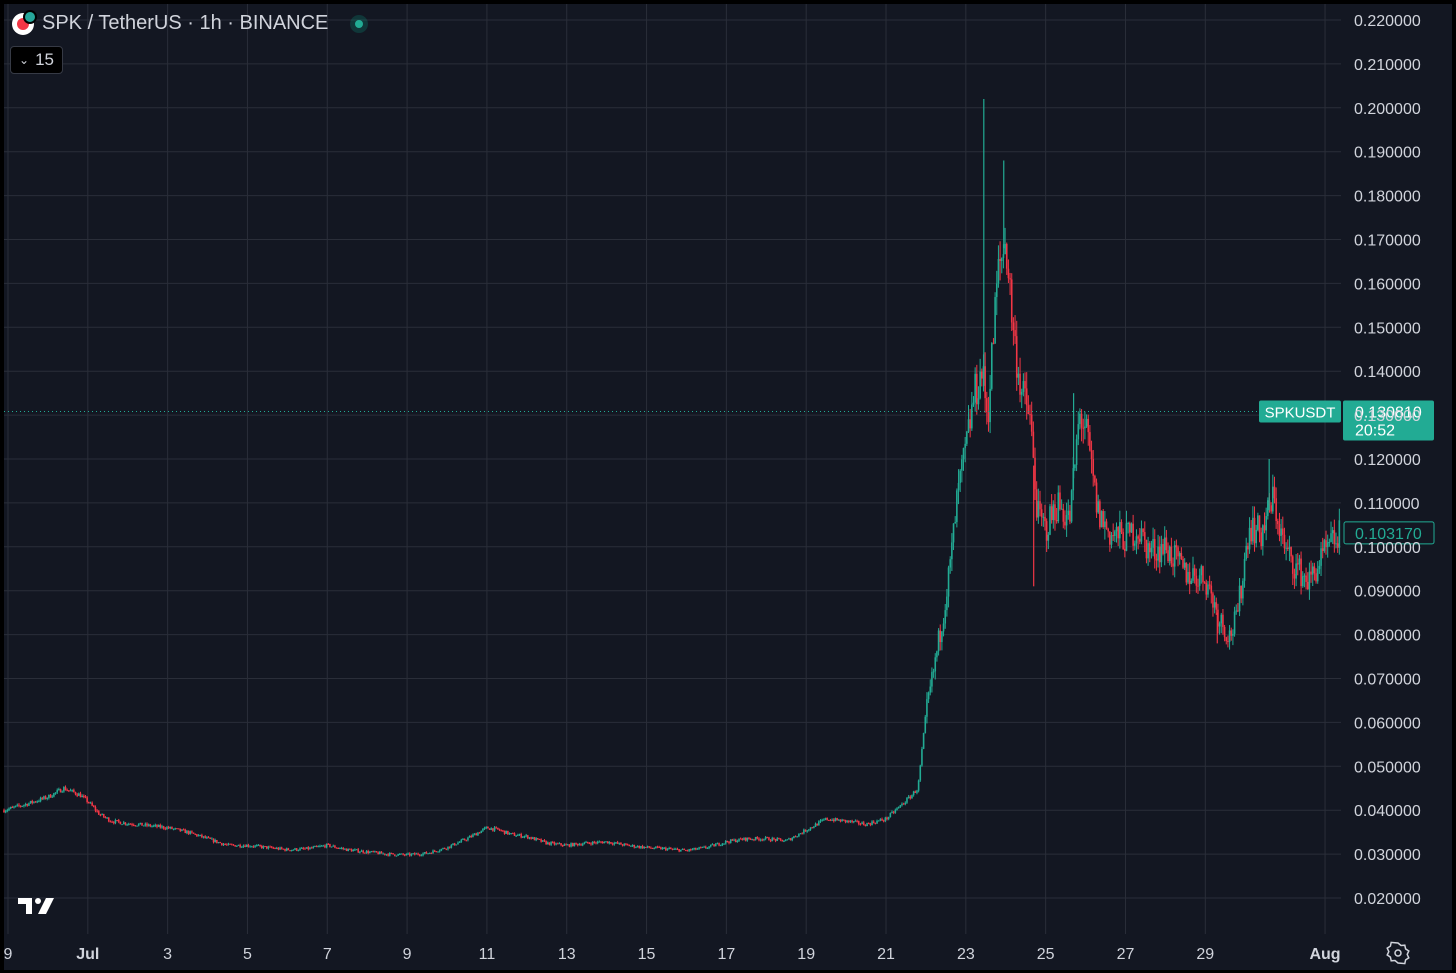 The image size is (1456, 973). I want to click on symbol-header: SPK / TetherUS · 1h · BINANCE, so click(190, 22).